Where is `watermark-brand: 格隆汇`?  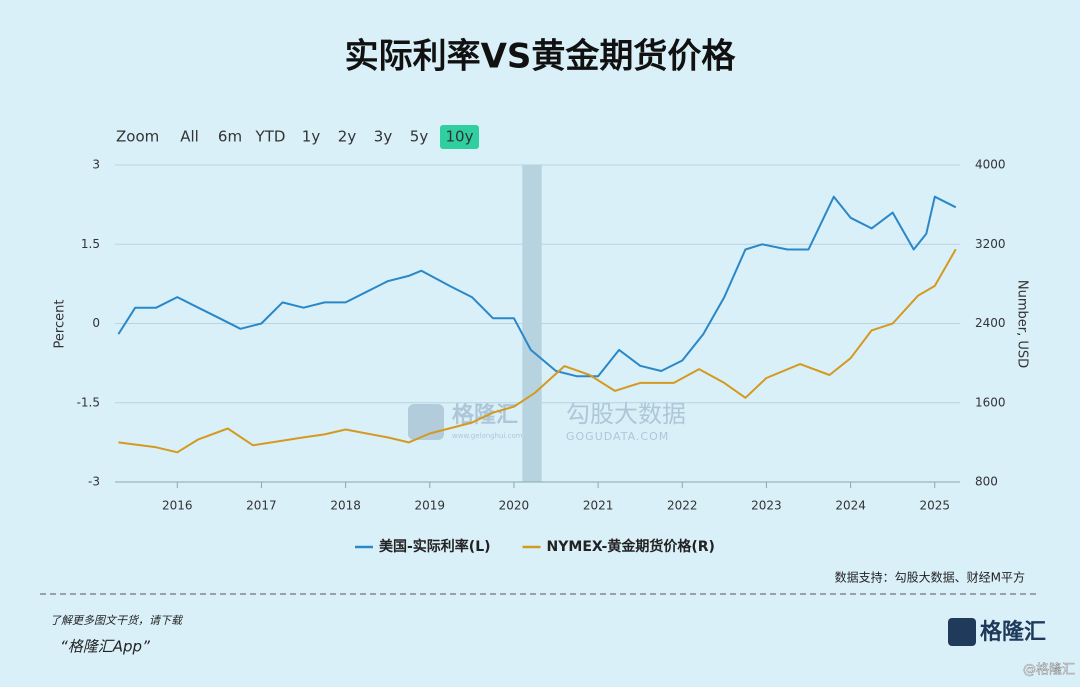
watermark-brand: 格隆汇 is located at coordinates (485, 415).